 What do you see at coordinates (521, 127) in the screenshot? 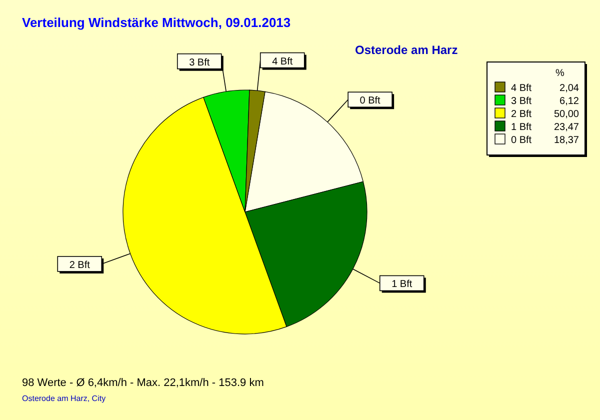
I see `legend-label: 1 Bft` at bounding box center [521, 127].